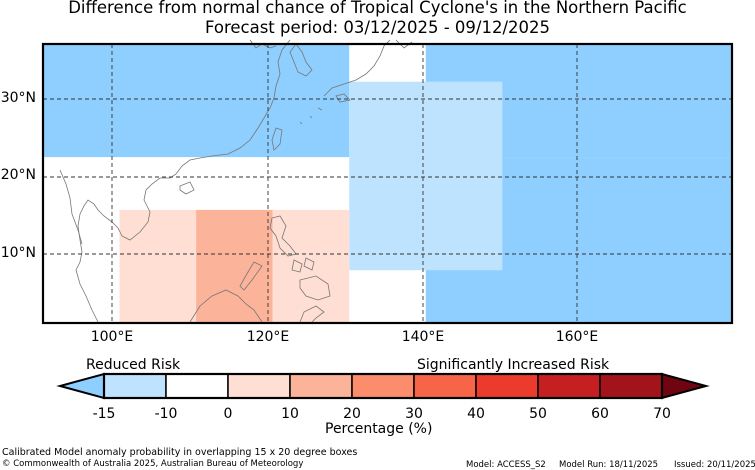 The image size is (755, 470). I want to click on colorbar-arrow-left, so click(80, 386).